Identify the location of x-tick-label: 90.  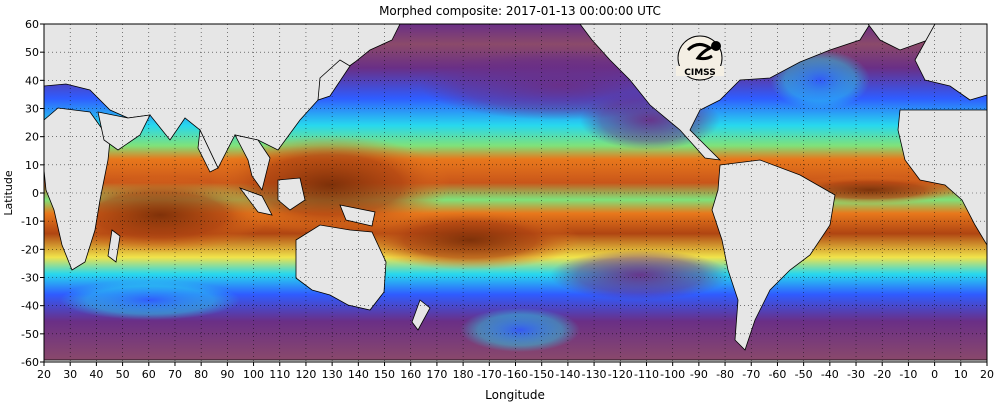
(227, 374).